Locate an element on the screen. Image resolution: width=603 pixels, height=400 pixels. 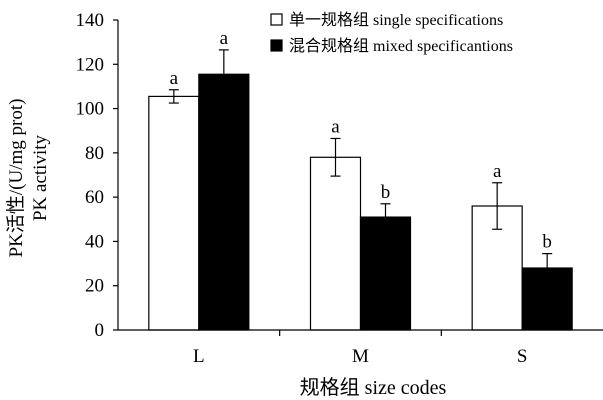
legend-label-2: 混合规格组 mixed specificantions is located at coordinates (401, 46).